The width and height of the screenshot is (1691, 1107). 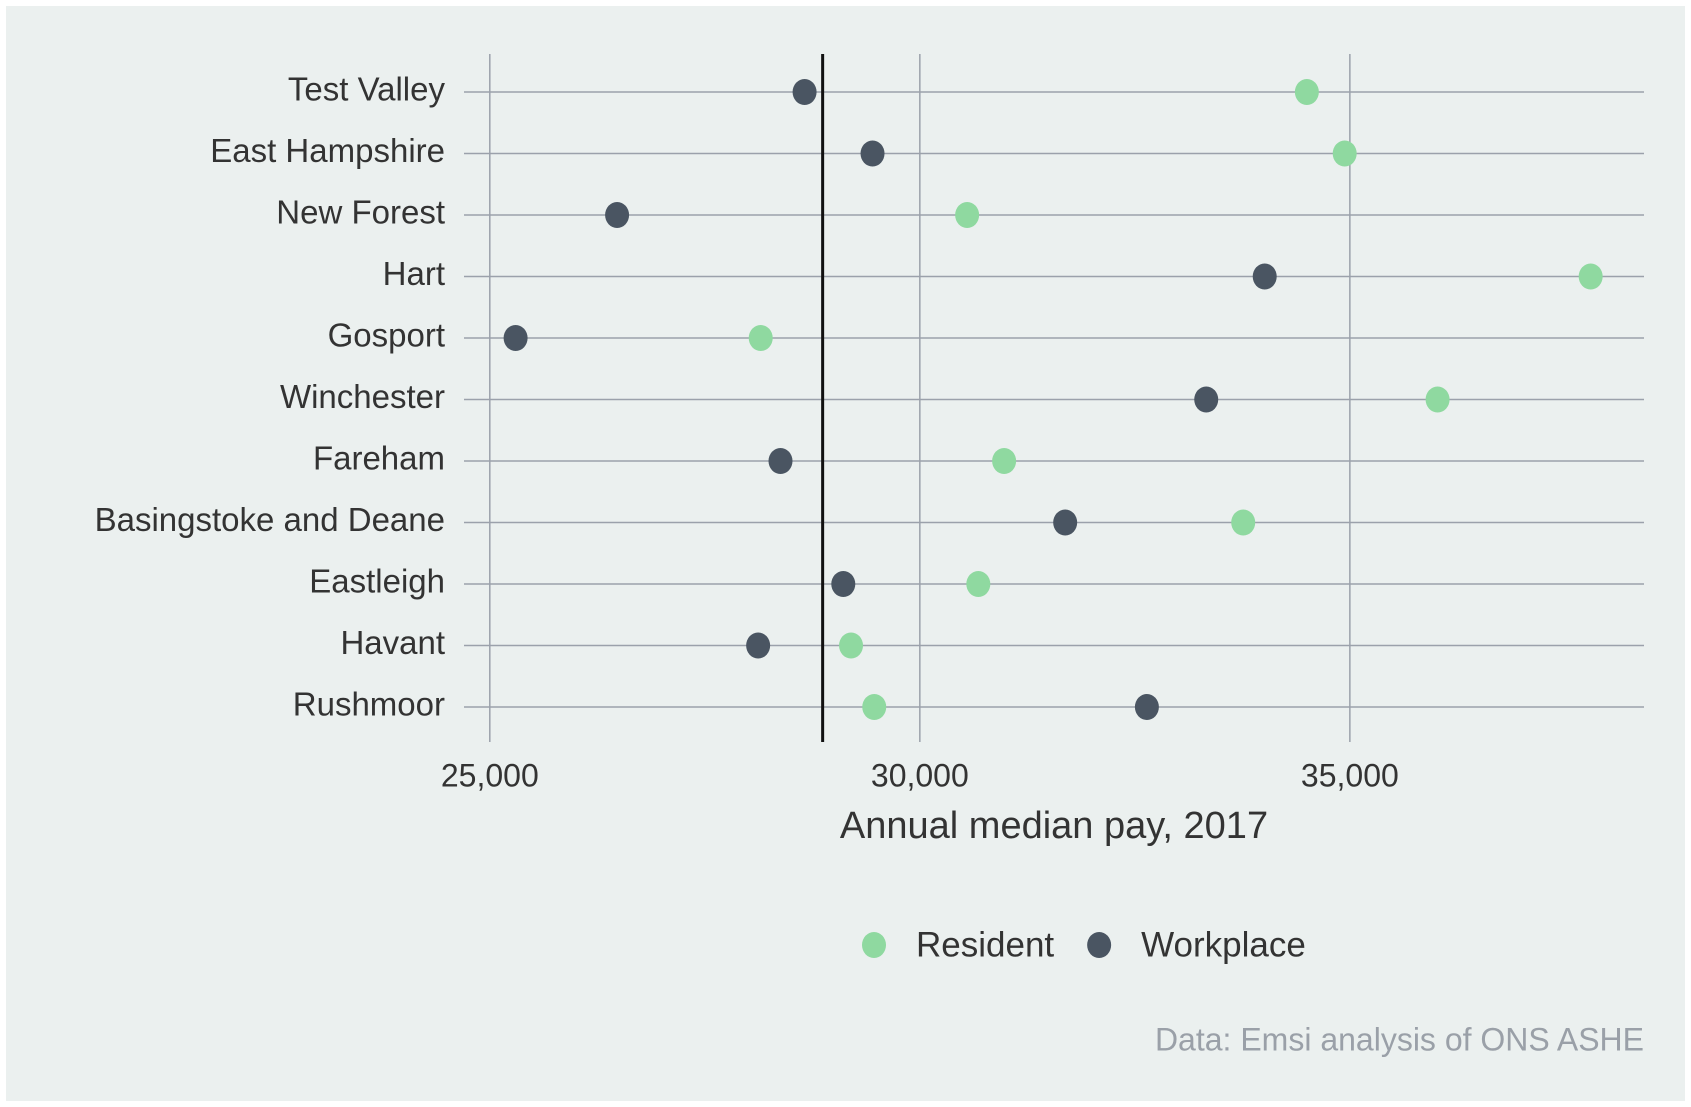 I want to click on y-tick-label: Havant, so click(x=392, y=642).